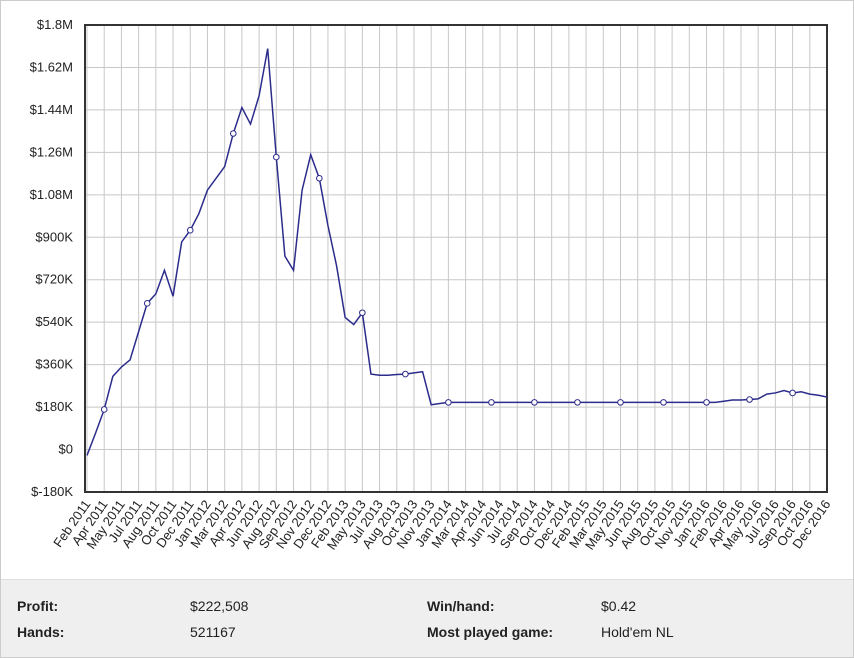 This screenshot has height=658, width=854. What do you see at coordinates (38, 606) in the screenshot?
I see `label: Profit:` at bounding box center [38, 606].